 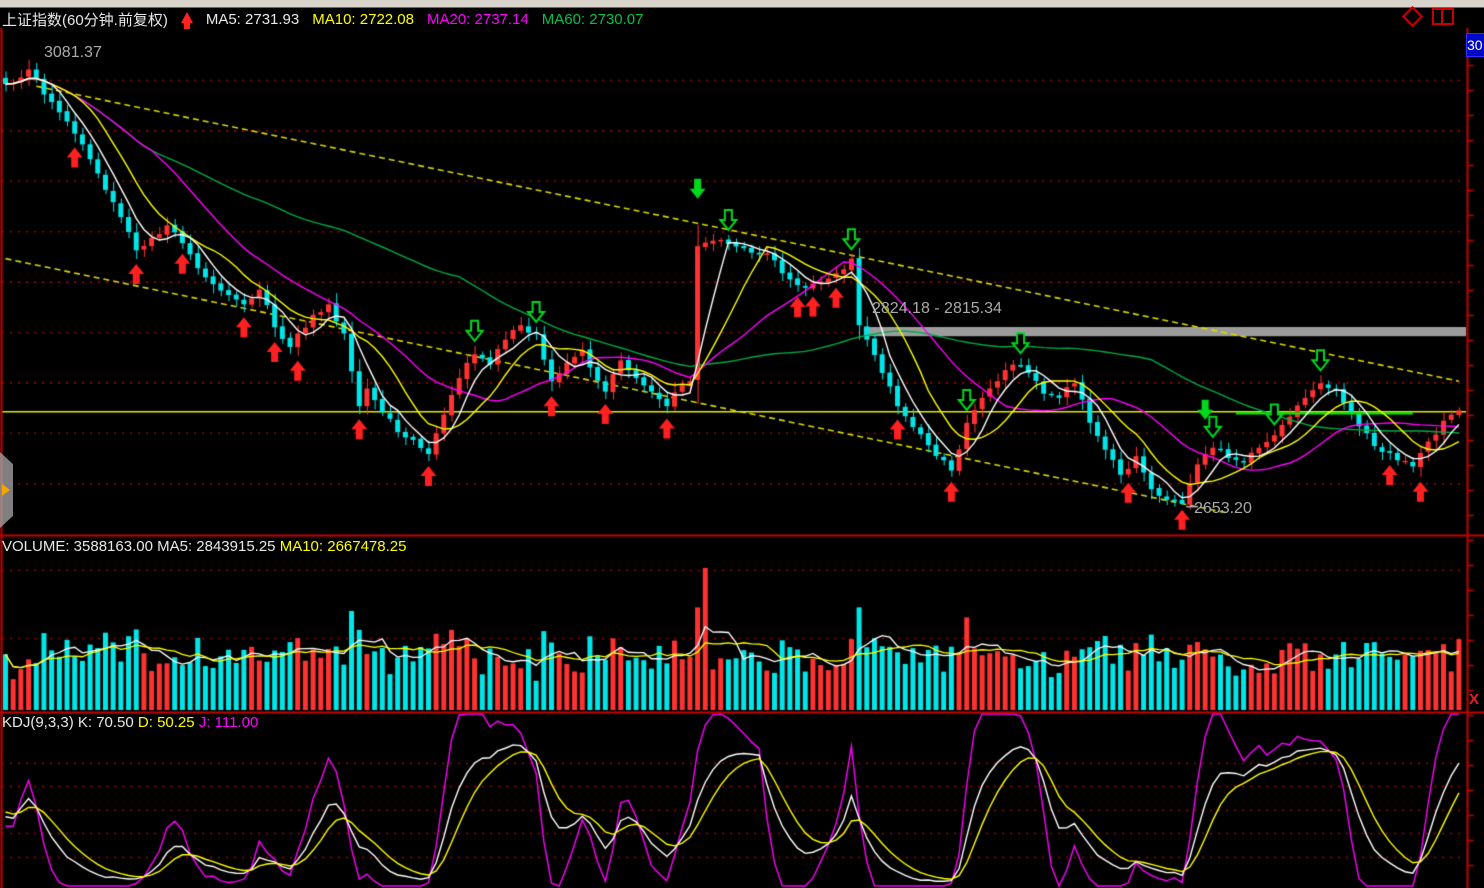 What do you see at coordinates (1412, 16) in the screenshot?
I see `diamond-tool-icon` at bounding box center [1412, 16].